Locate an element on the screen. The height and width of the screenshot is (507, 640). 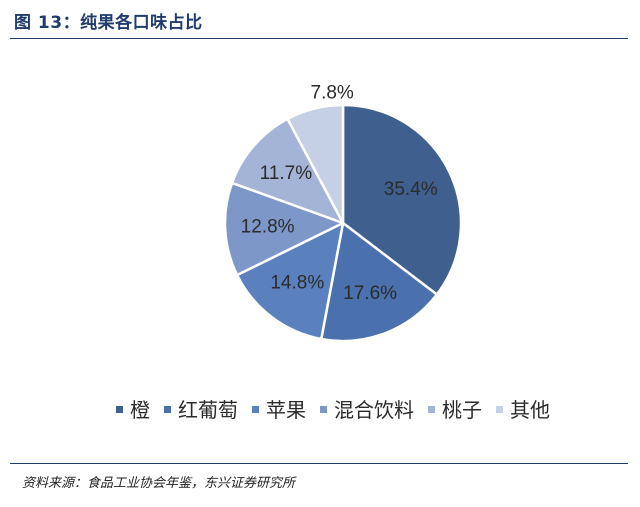
legend-label-3: 苹果 is located at coordinates (286, 410).